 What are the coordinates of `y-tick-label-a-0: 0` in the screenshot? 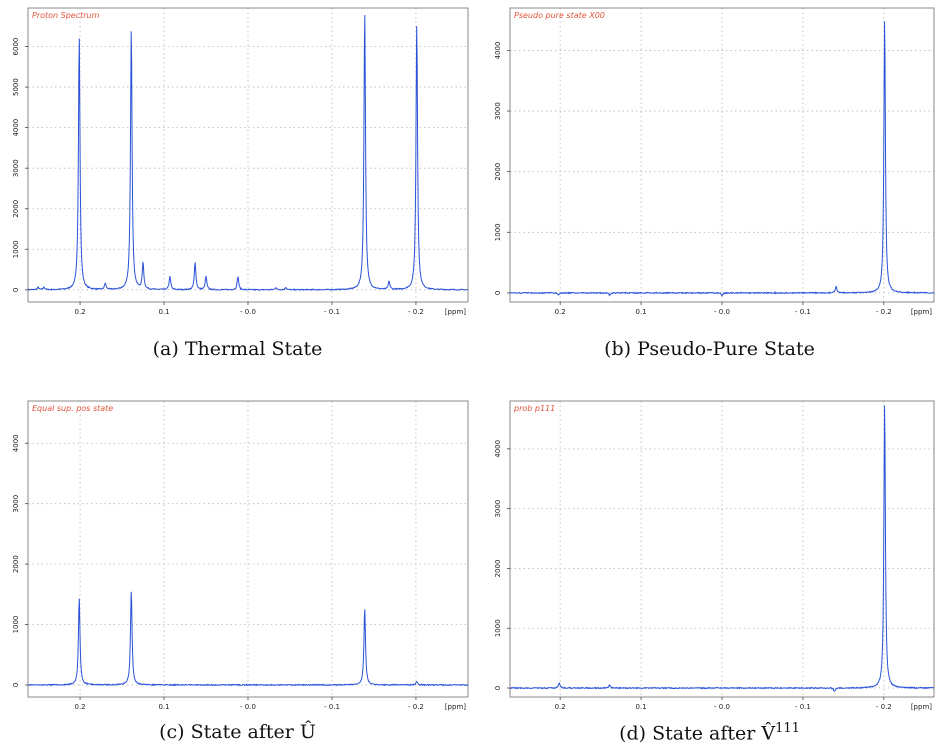 It's located at (16, 290).